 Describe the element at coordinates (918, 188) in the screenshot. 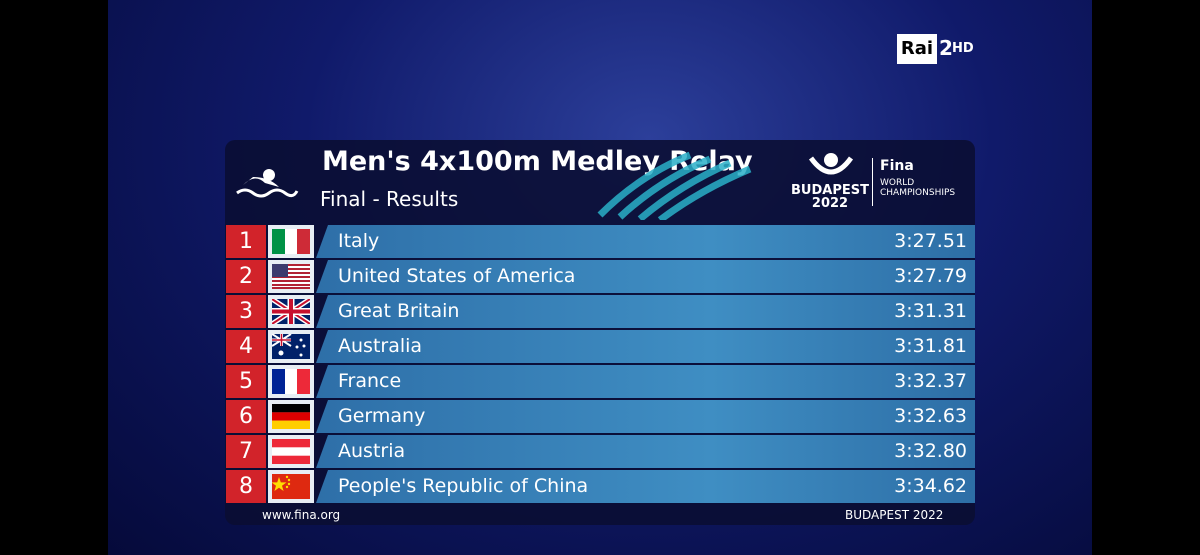

I see `logo-event: WORLD CHAMPIONSHIPS` at that location.